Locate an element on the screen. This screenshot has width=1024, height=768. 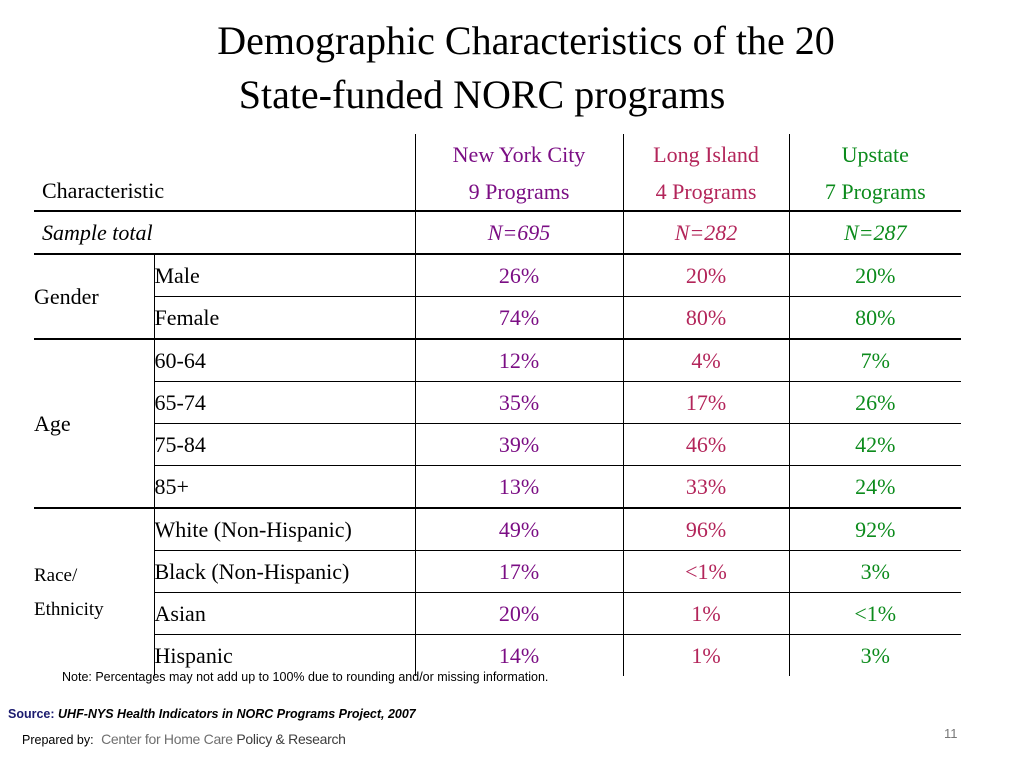
up-header-name: Upstate is located at coordinates (875, 154).